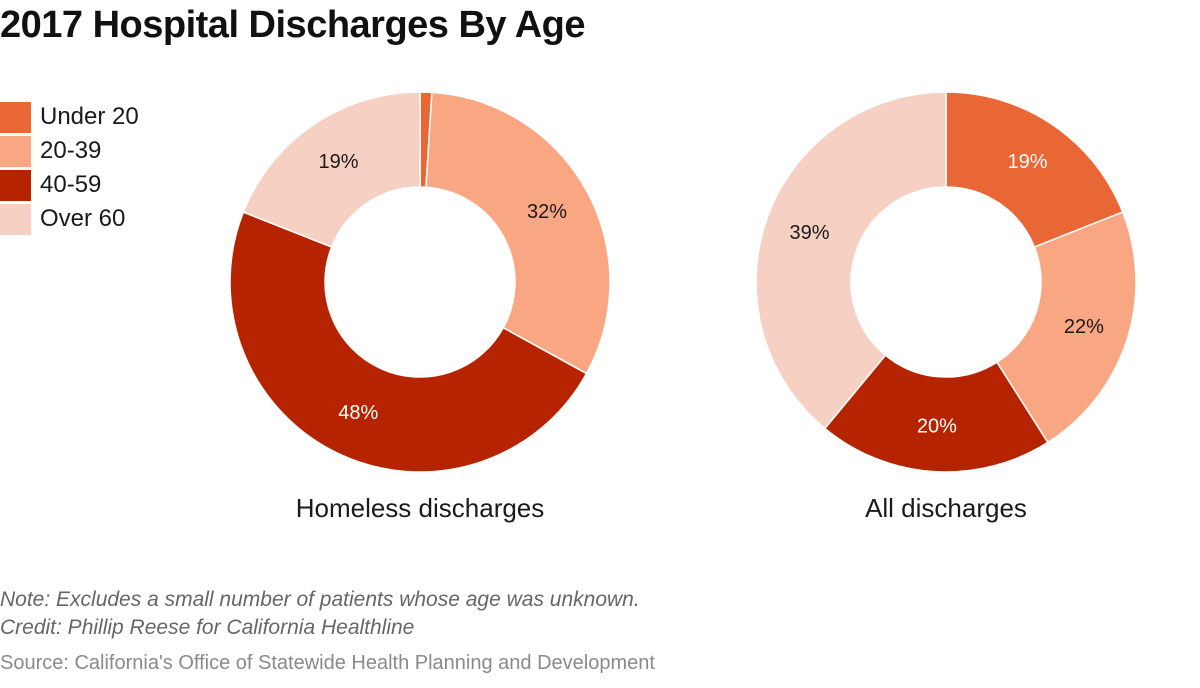 Image resolution: width=1200 pixels, height=688 pixels. What do you see at coordinates (1084, 327) in the screenshot?
I see `all-discharges-label-20-39: 22%` at bounding box center [1084, 327].